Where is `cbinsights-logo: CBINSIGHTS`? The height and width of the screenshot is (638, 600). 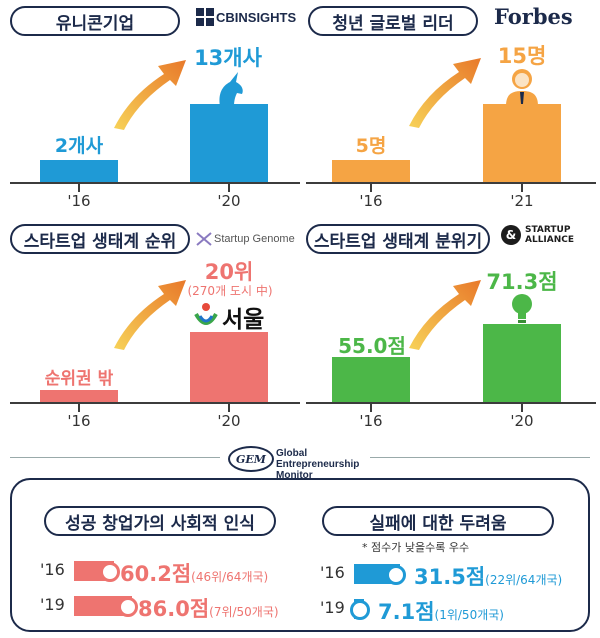 cbinsights-logo: CBINSIGHTS is located at coordinates (246, 17).